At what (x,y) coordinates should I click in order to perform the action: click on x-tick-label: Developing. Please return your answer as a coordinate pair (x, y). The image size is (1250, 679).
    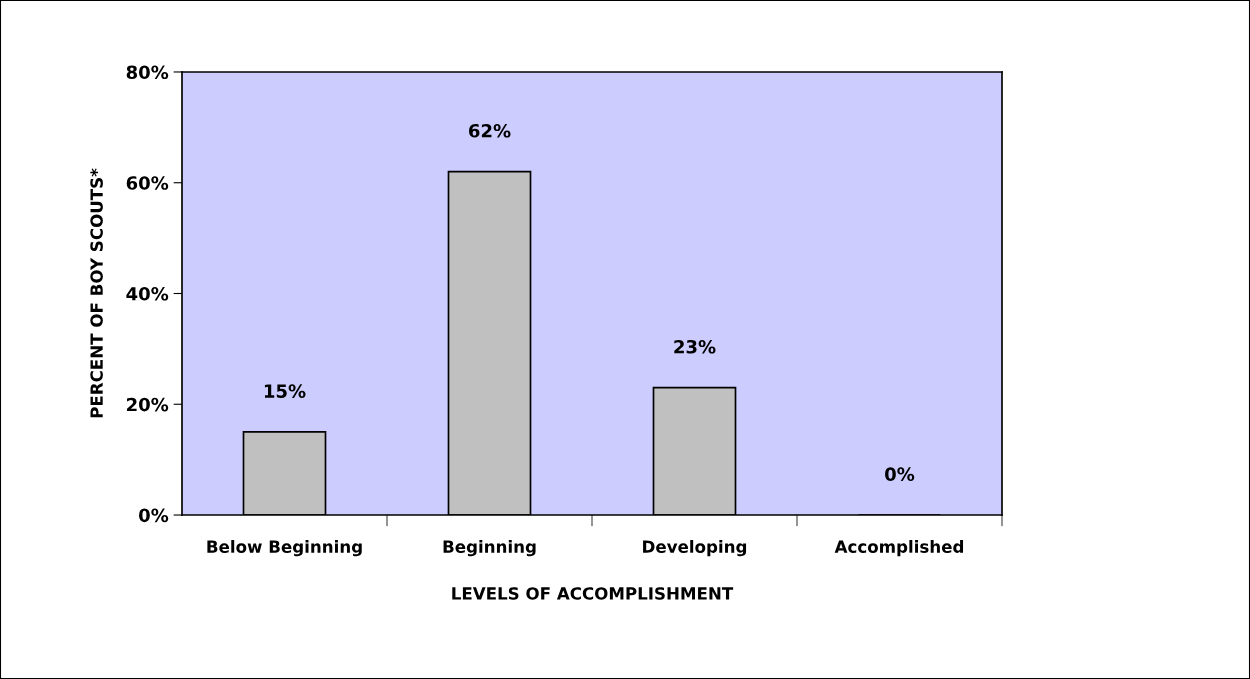
    Looking at the image, I should click on (695, 548).